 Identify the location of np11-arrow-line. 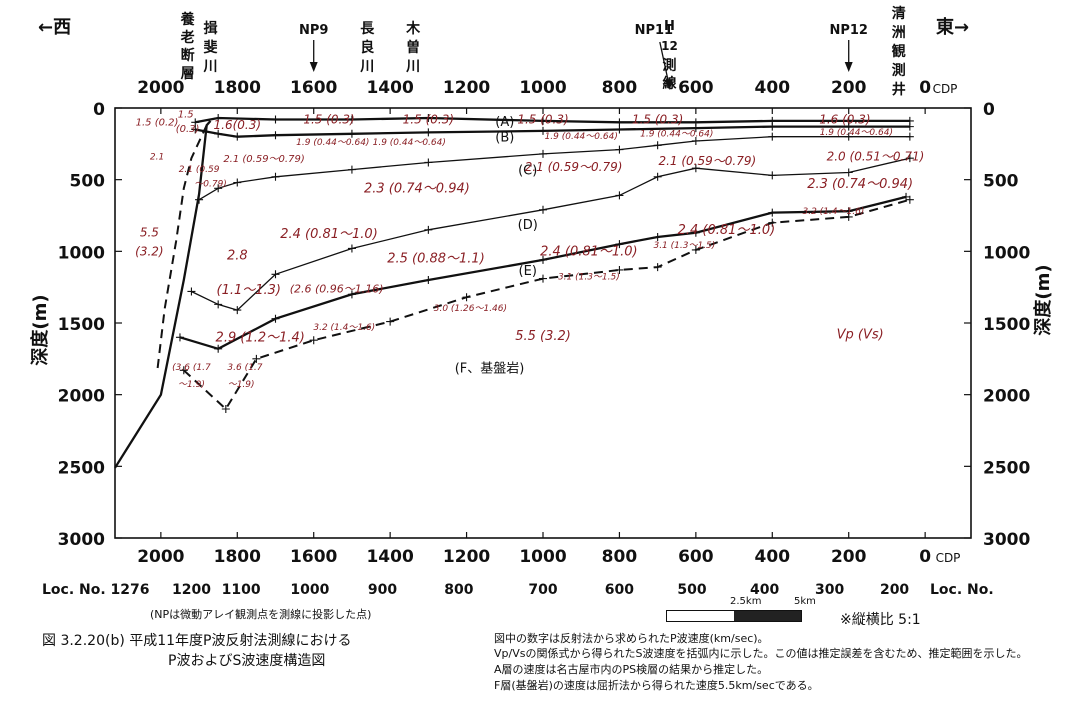
(664, 63).